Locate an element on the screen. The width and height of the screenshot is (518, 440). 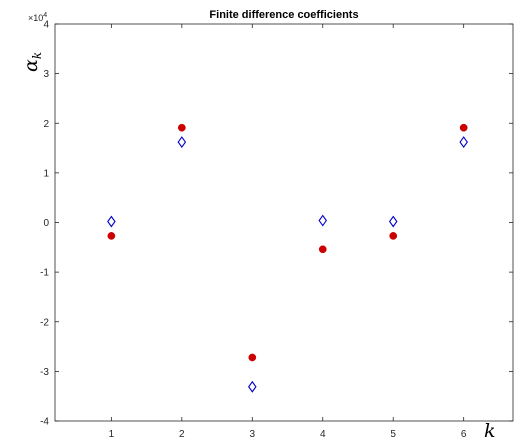
y-tick-label: 1 is located at coordinates (46, 173).